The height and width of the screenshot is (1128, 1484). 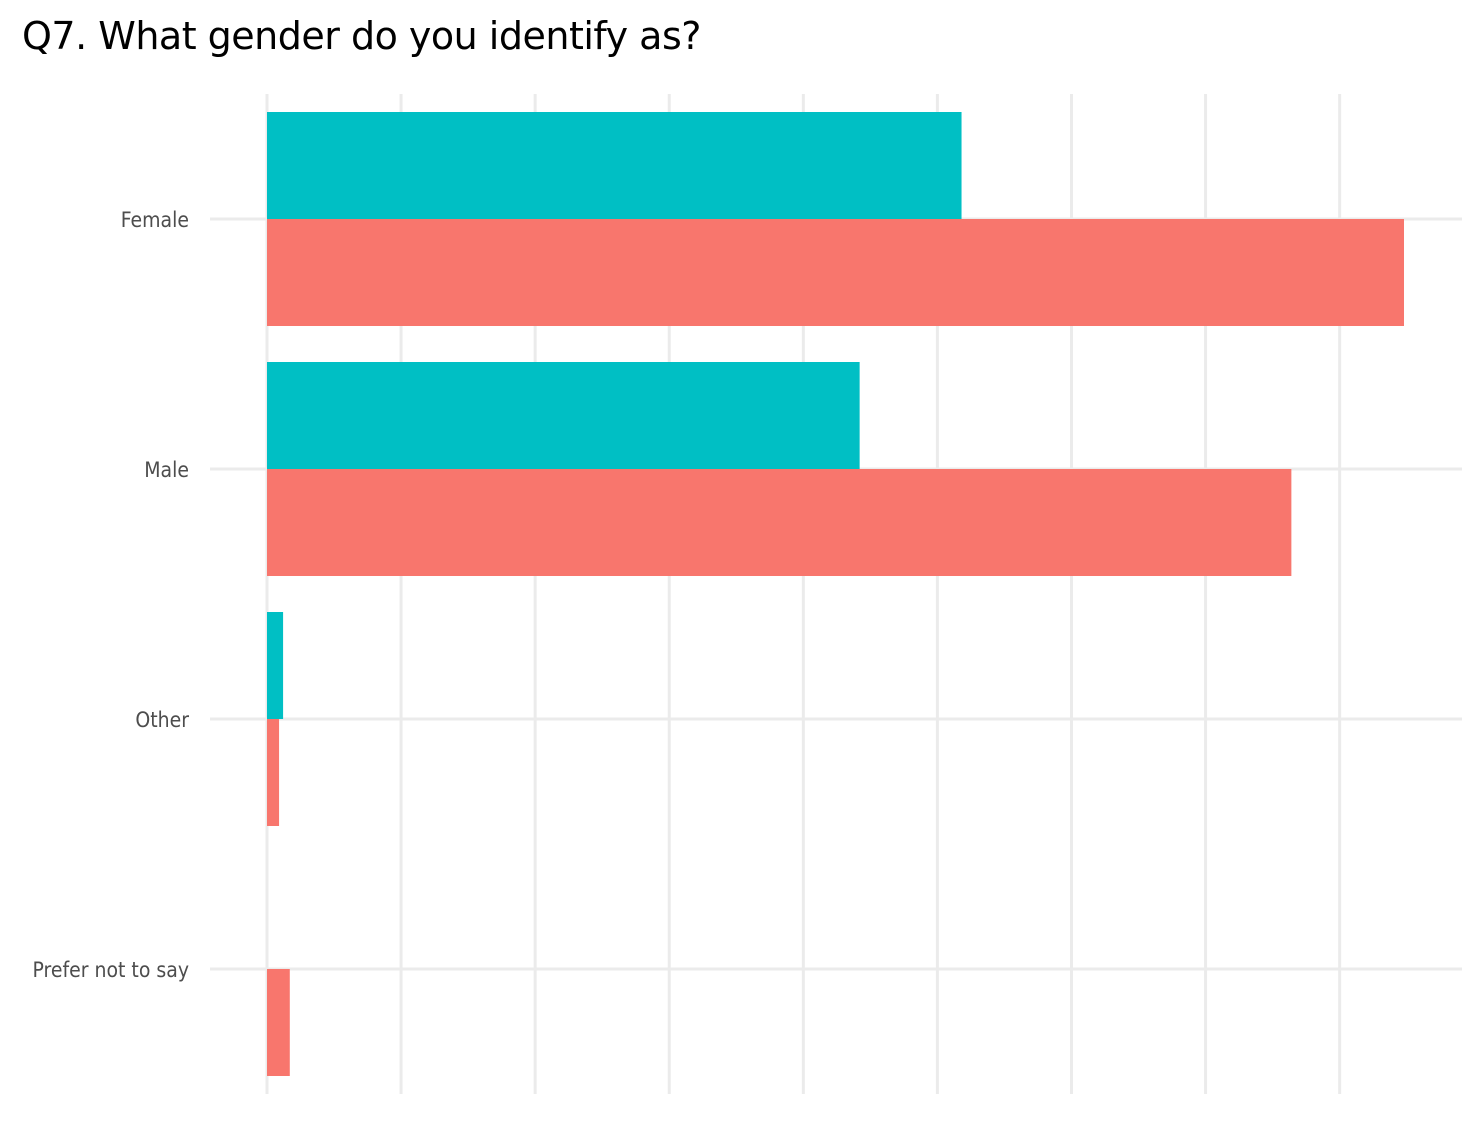 What do you see at coordinates (278, 1022) in the screenshot?
I see `bar-series-1-prefer-not-to-say` at bounding box center [278, 1022].